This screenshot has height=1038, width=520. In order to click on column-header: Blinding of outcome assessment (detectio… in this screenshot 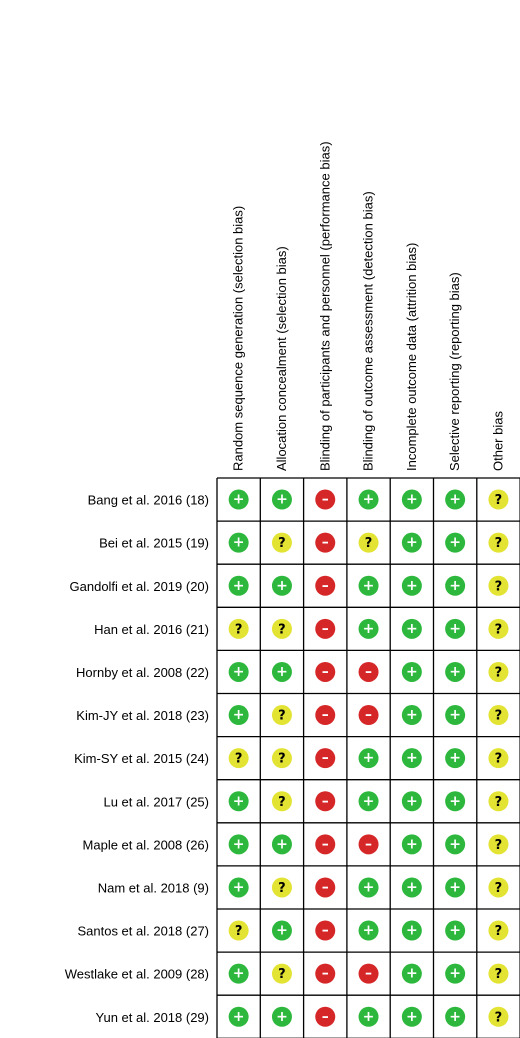, I will do `click(368, 331)`.